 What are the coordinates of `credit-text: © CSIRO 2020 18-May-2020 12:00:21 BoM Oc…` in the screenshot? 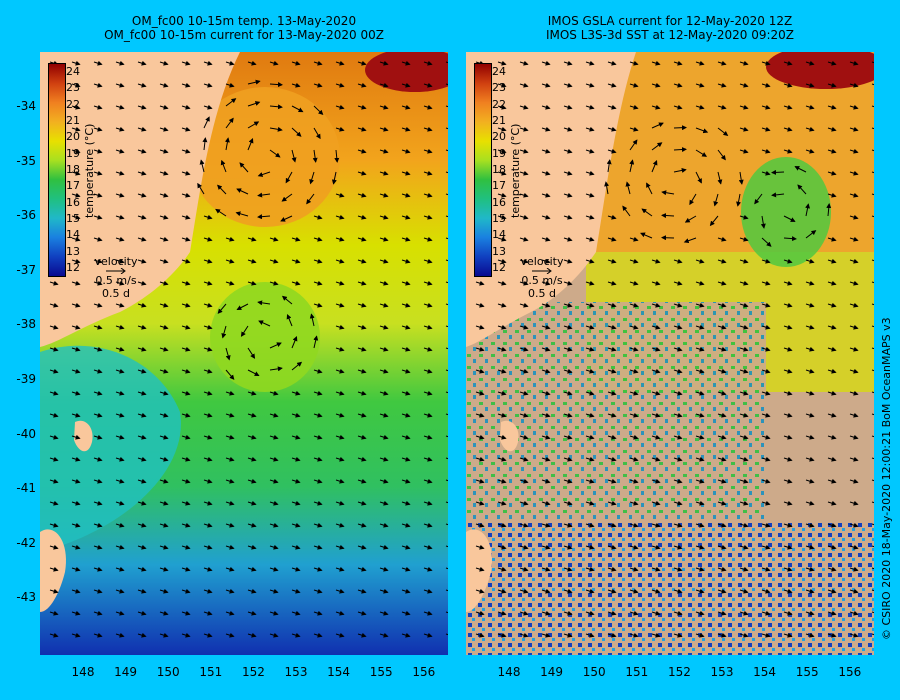 It's located at (886, 478).